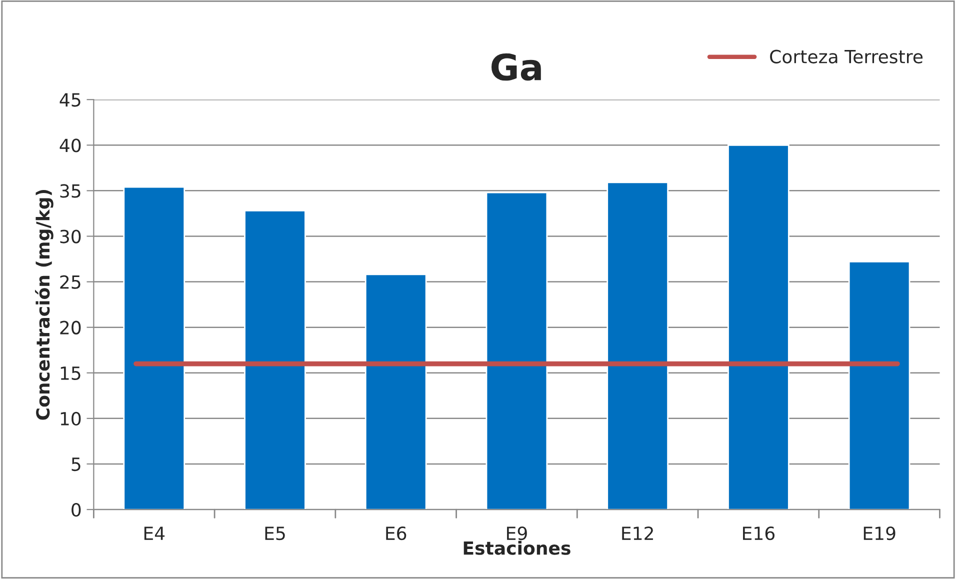  Describe the element at coordinates (275, 533) in the screenshot. I see `x-tick-label: E5` at that location.